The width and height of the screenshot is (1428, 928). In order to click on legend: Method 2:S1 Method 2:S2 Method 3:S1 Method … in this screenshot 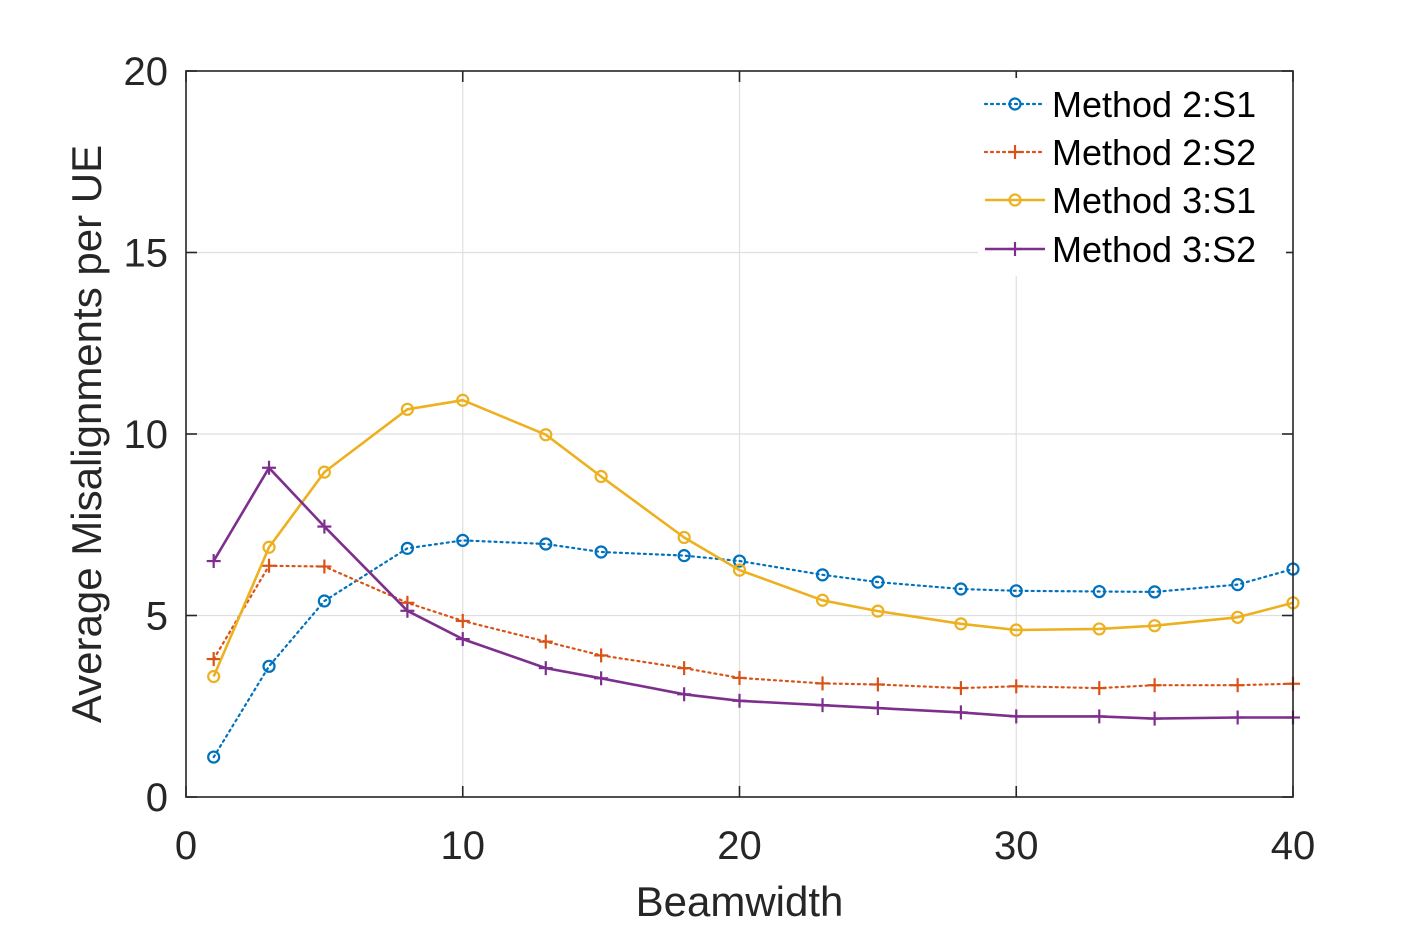, I will do `click(1132, 177)`.